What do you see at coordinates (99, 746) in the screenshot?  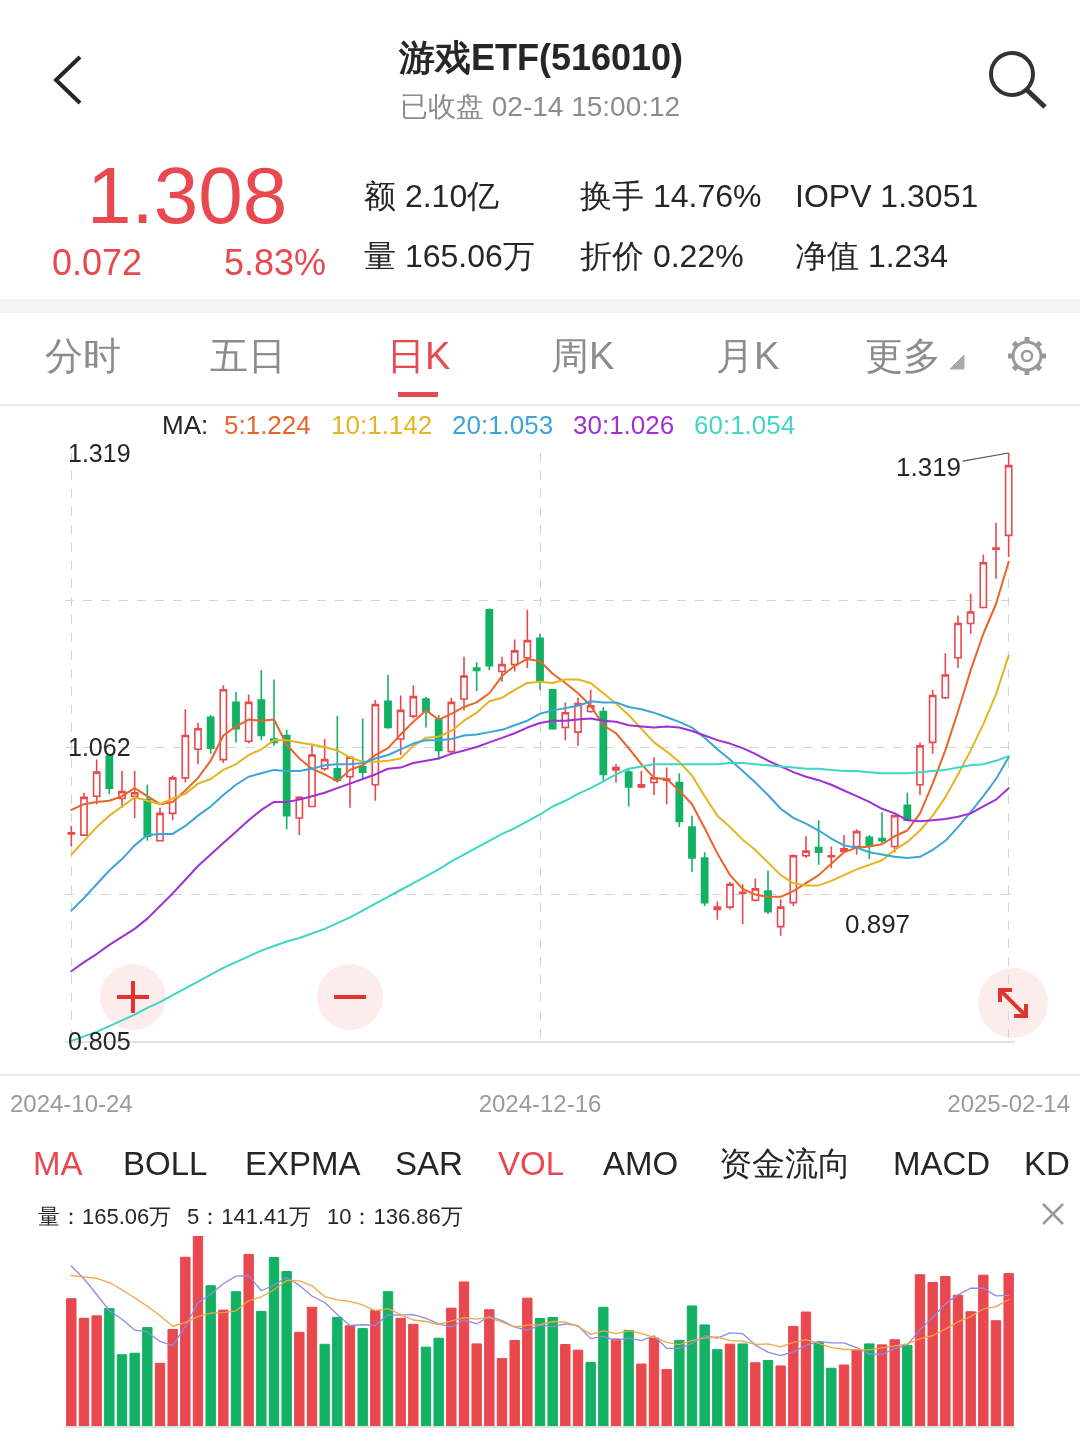 I see `y-tick-label: 1.062` at bounding box center [99, 746].